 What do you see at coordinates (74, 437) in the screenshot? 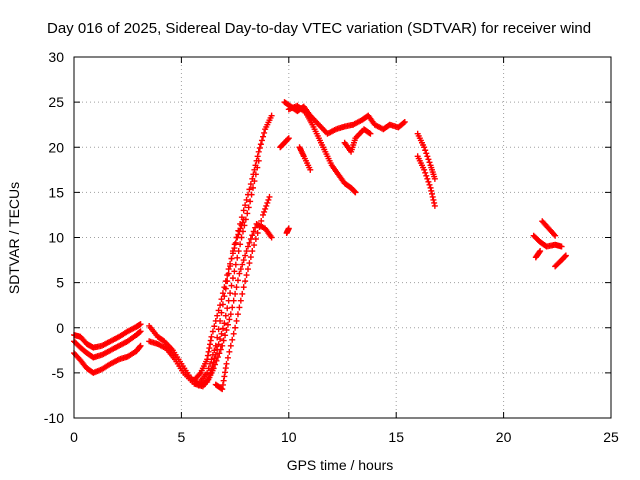
I see `x-tick-label: 0` at bounding box center [74, 437].